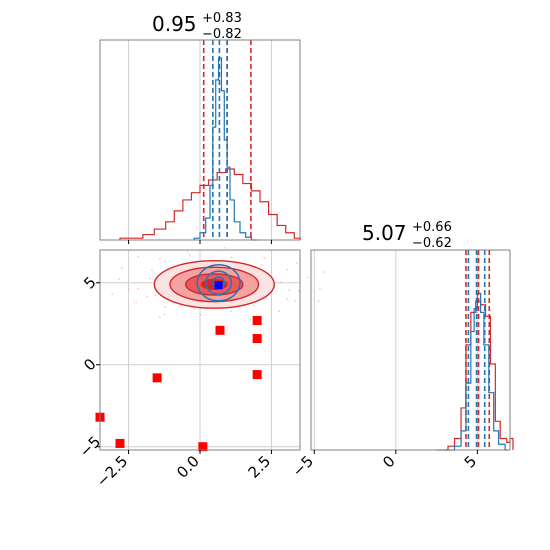  Describe the element at coordinates (218, 285) in the screenshot. I see `blue-square-marker` at that location.